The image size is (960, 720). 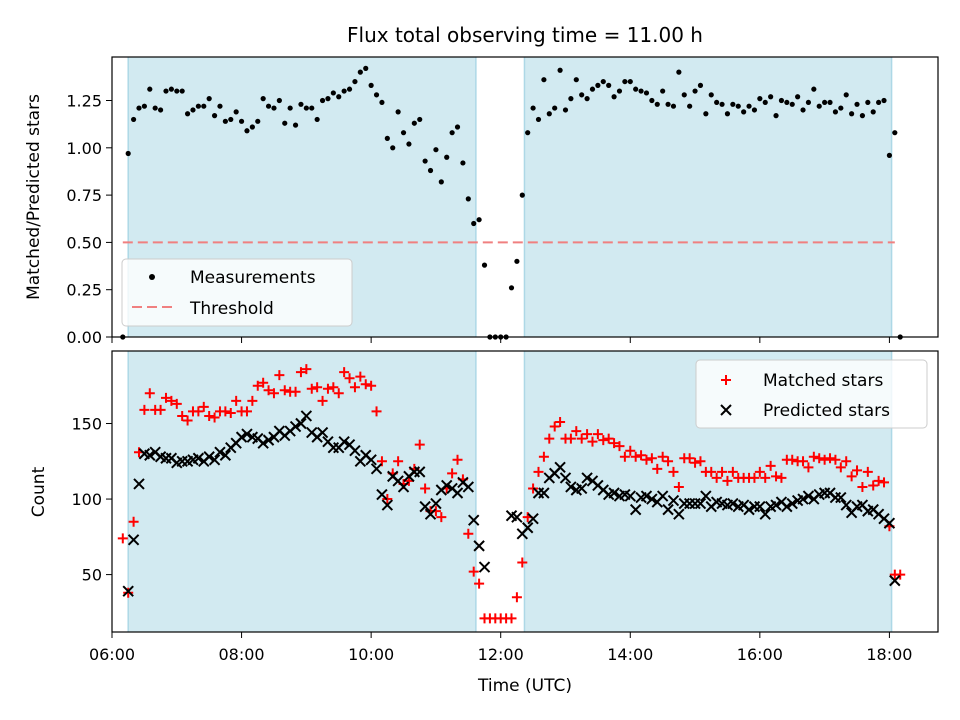 I want to click on y-tick-label: 0.00, so click(x=84, y=337).